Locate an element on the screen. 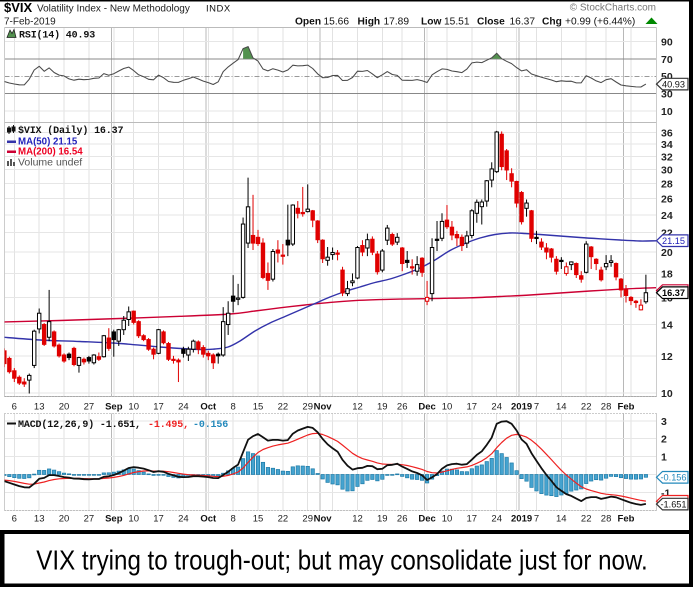  svg-text: 90 is located at coordinates (667, 42).